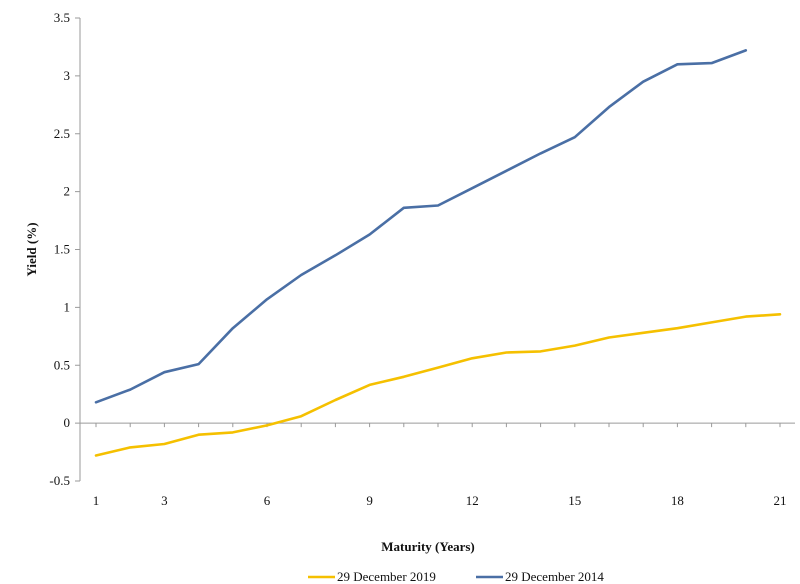 The width and height of the screenshot is (800, 584). Describe the element at coordinates (428, 546) in the screenshot. I see `x-axis-title: Maturity (Years)` at that location.